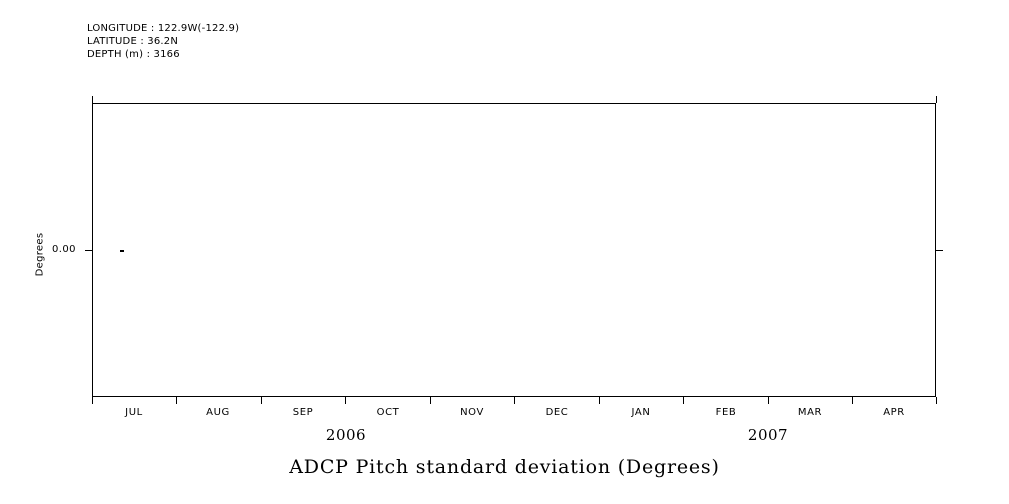 Image resolution: width=1009 pixels, height=504 pixels. What do you see at coordinates (894, 412) in the screenshot?
I see `x-axis-label-apr: APR` at bounding box center [894, 412].